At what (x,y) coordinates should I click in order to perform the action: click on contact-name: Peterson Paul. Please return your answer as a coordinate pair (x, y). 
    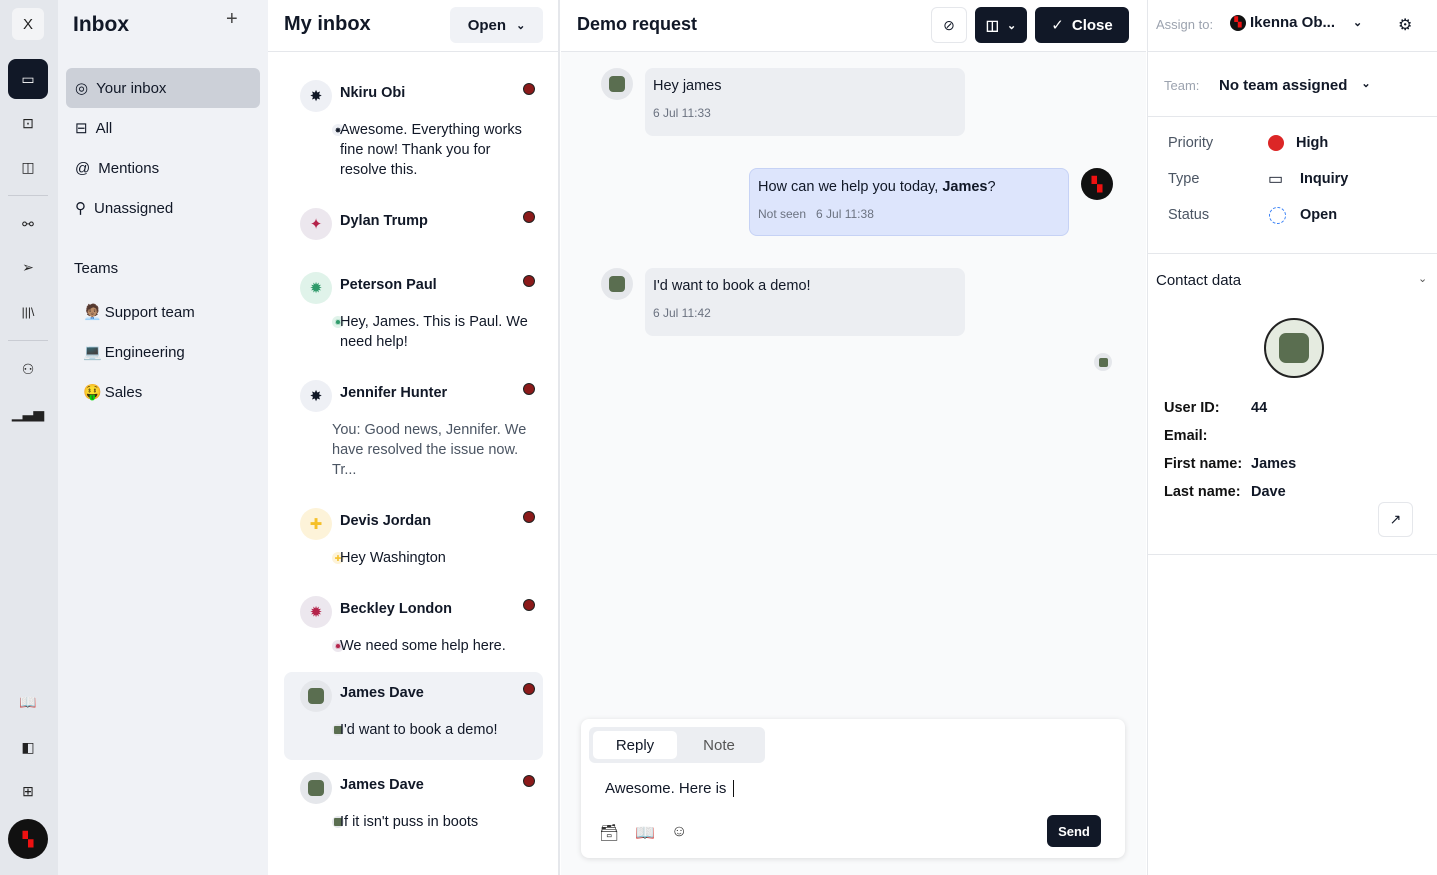
    Looking at the image, I should click on (388, 285).